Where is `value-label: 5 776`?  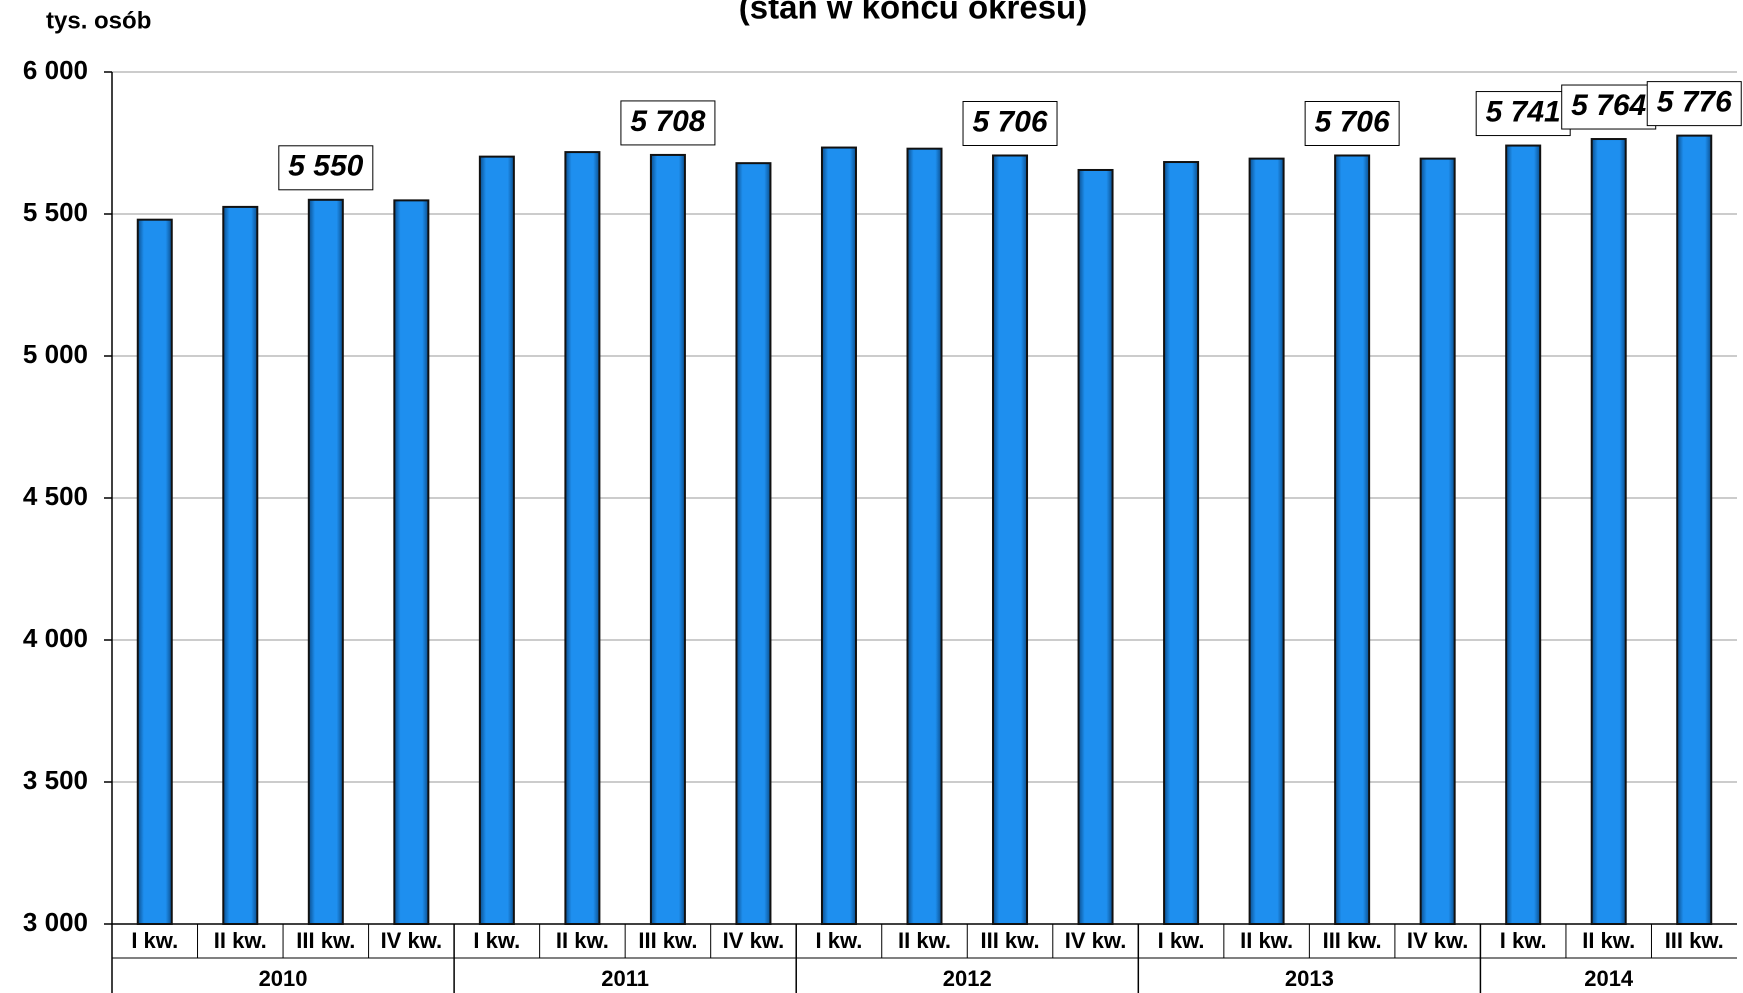 value-label: 5 776 is located at coordinates (1694, 102).